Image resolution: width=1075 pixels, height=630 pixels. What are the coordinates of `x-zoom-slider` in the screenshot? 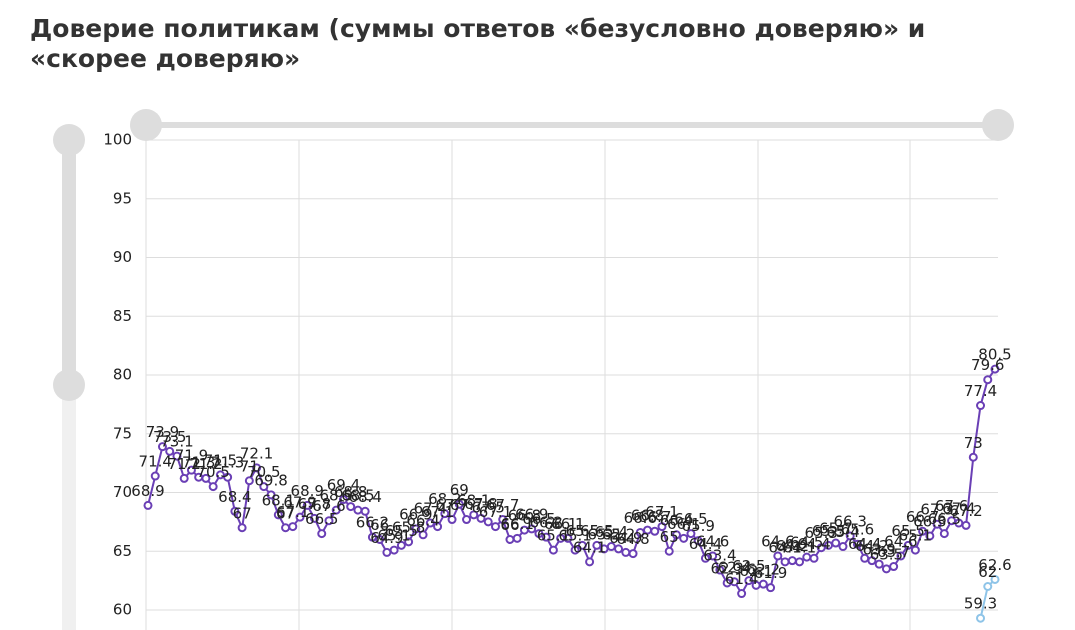 It's located at (572, 125).